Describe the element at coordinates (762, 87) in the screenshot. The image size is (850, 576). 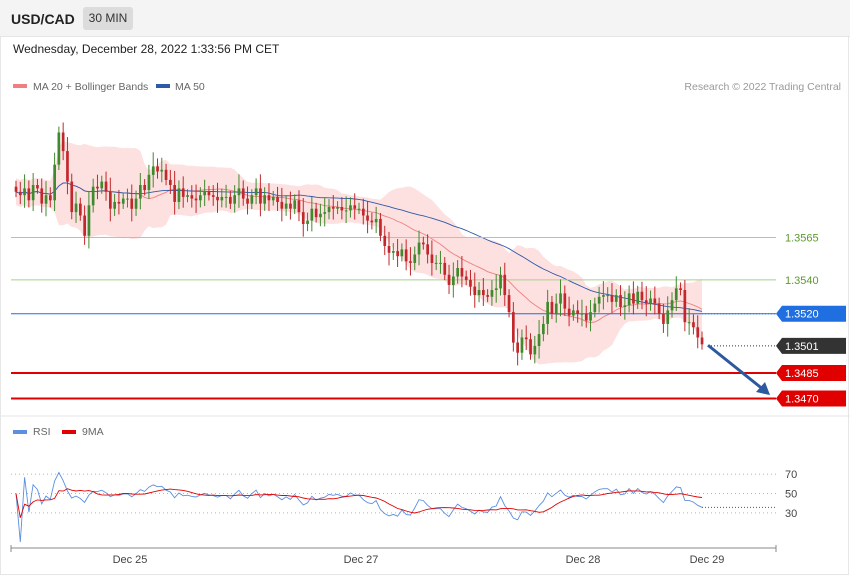
I see `credit-label: Research © 2022 Trading Central` at that location.